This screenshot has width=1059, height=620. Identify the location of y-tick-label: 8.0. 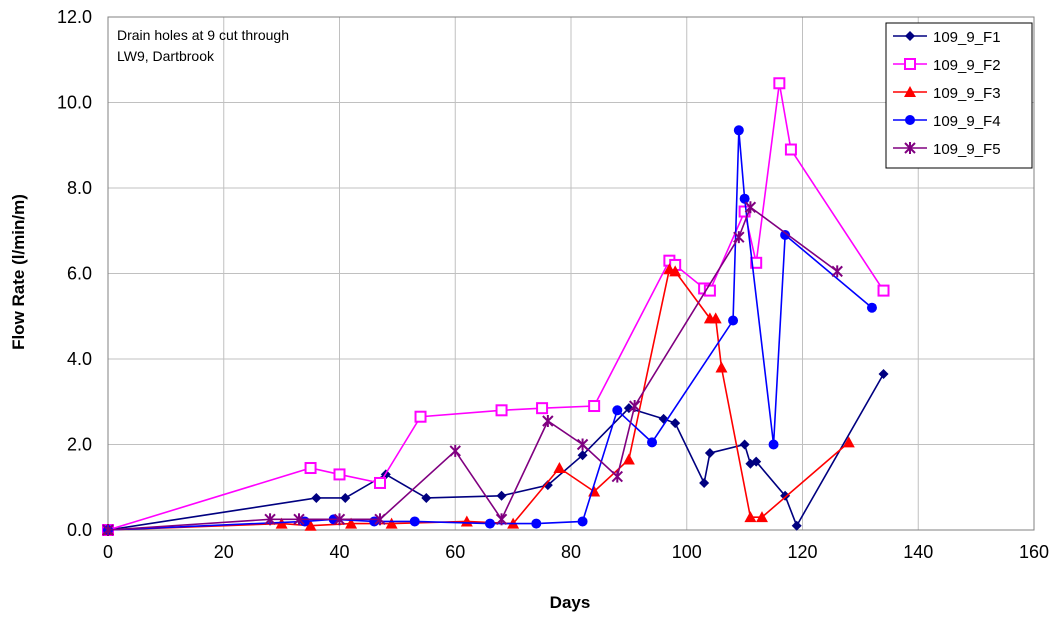
(79, 188).